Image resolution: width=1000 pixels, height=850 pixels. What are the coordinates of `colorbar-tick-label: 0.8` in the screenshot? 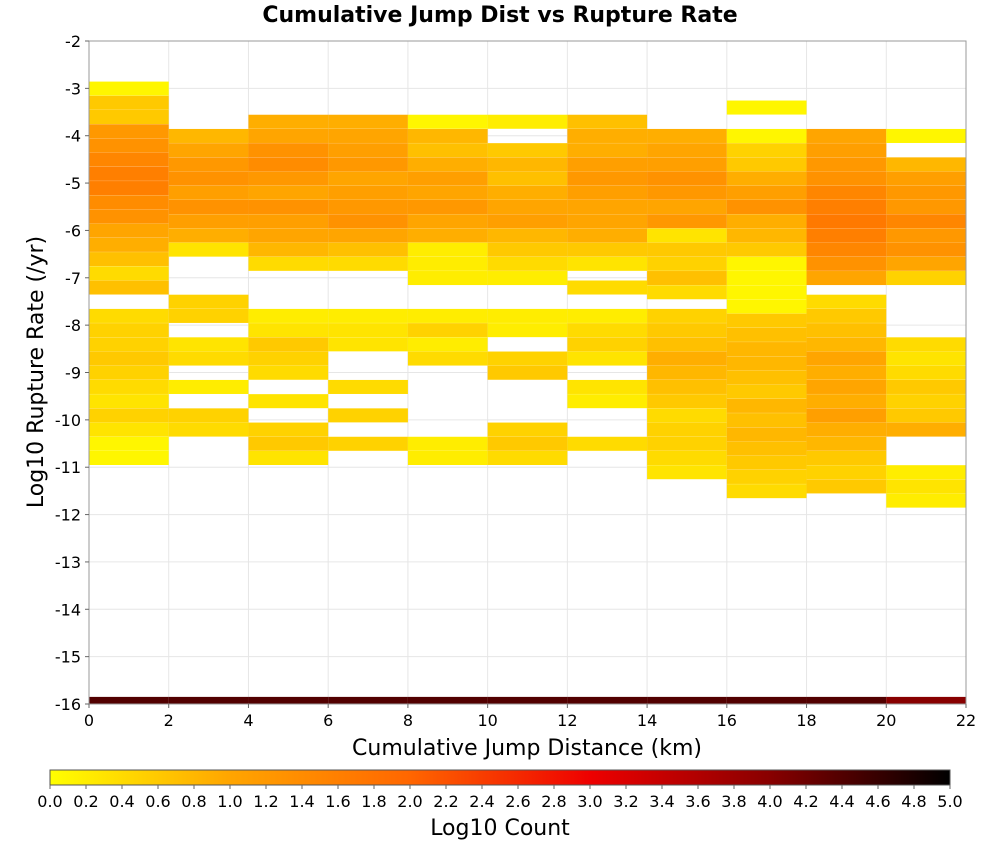 It's located at (193, 801).